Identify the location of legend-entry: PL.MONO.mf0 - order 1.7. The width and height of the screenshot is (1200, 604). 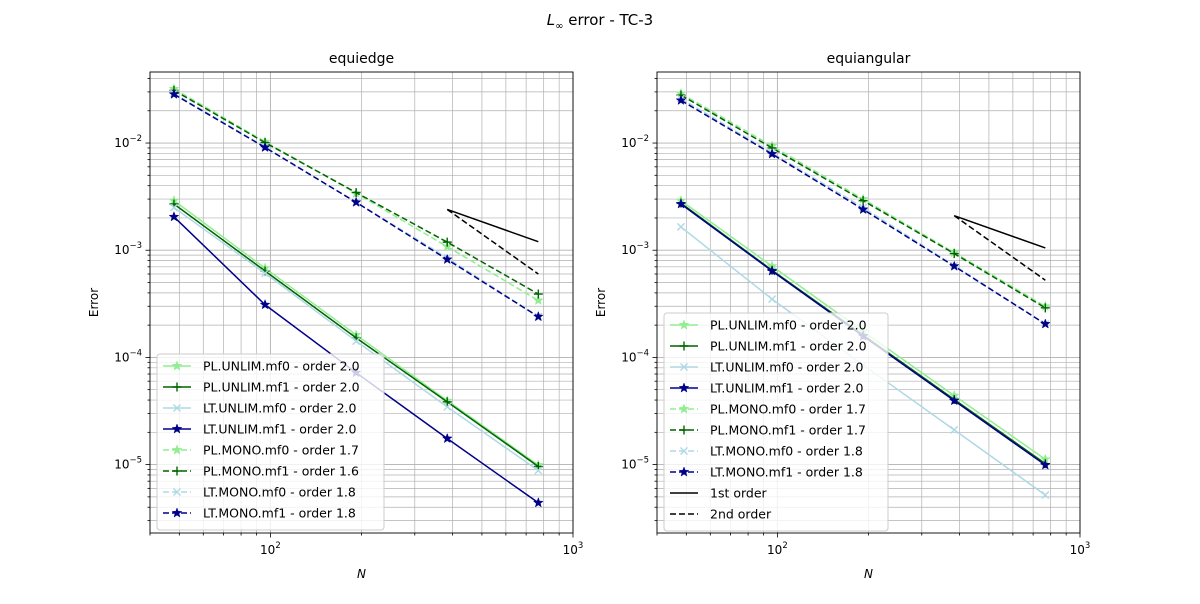
(261, 450).